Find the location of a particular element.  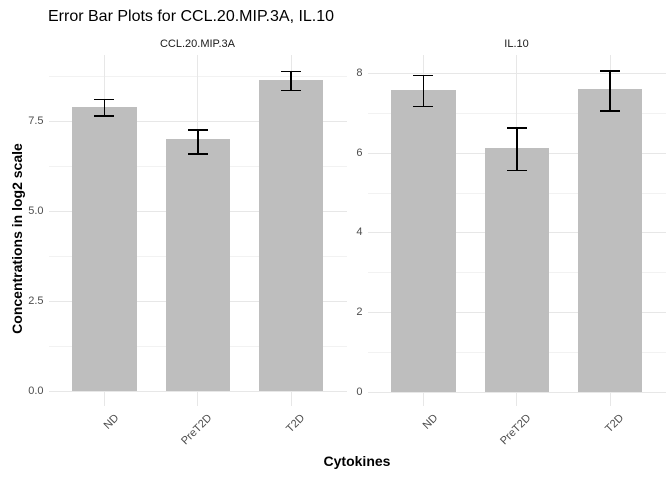

facet-strip-il10: IL.10 is located at coordinates (516, 44).